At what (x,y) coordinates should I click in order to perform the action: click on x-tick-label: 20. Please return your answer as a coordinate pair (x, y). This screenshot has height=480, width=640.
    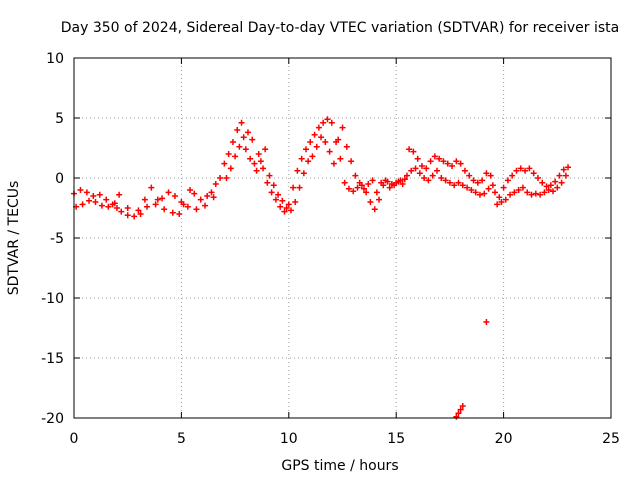
    Looking at the image, I should click on (504, 439).